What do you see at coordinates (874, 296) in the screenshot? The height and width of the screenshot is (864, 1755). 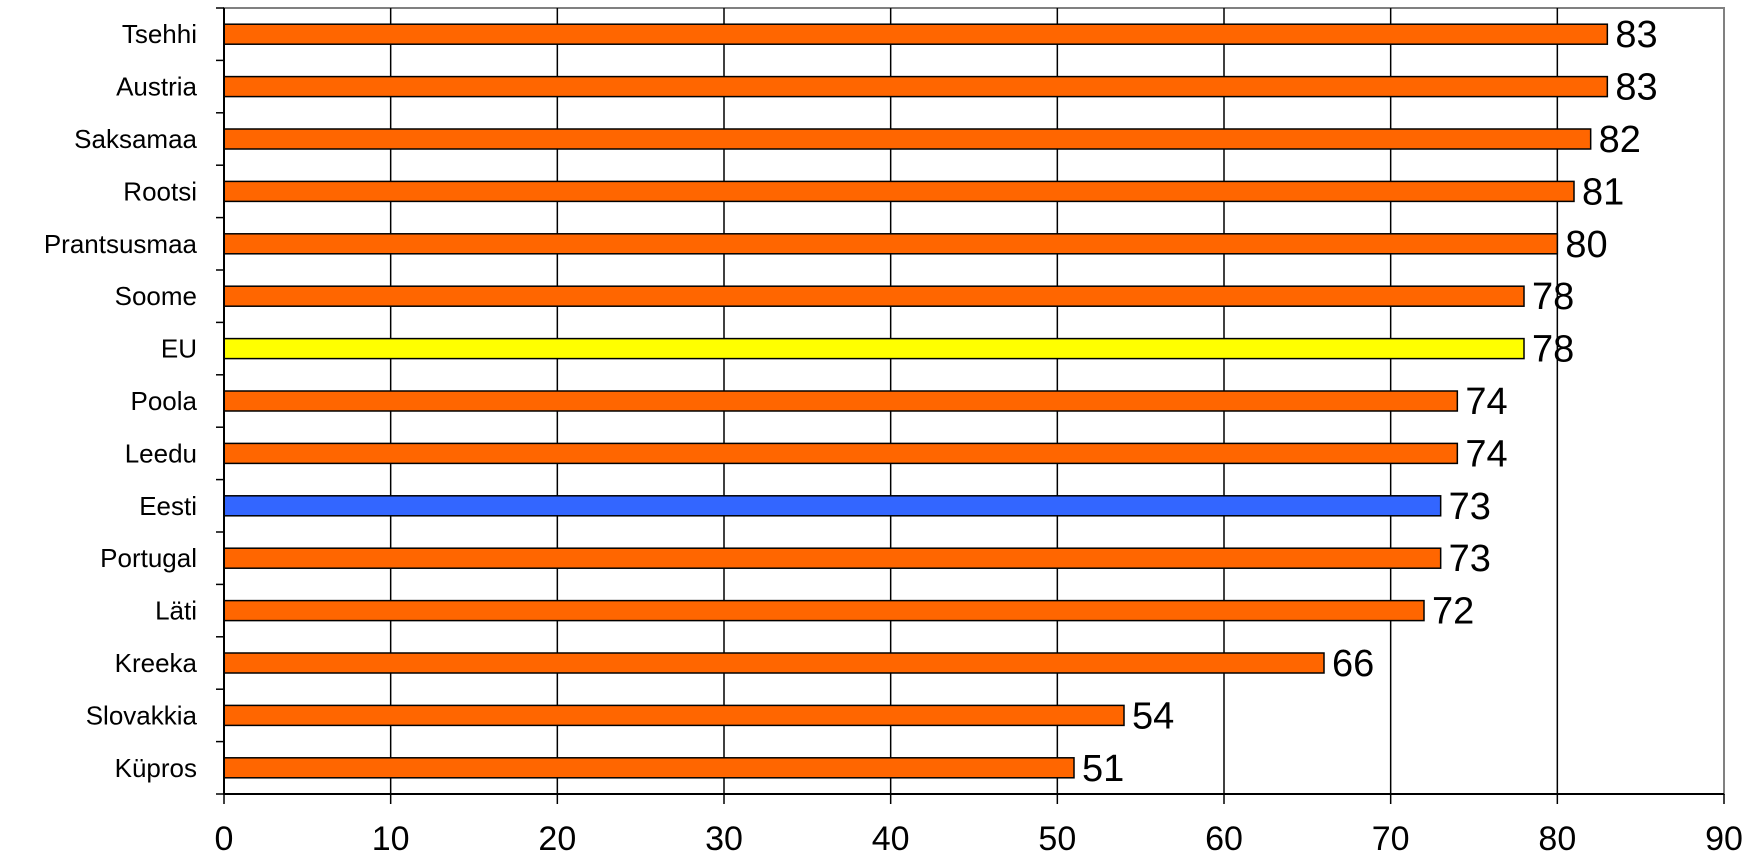 I see `bar-soome` at bounding box center [874, 296].